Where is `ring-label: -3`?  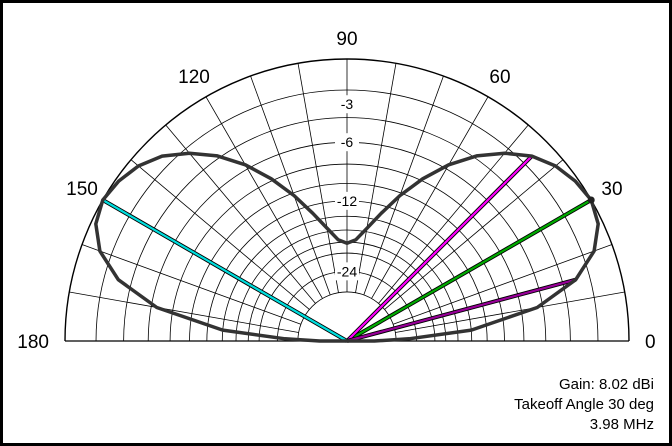
ring-label: -3 is located at coordinates (347, 104).